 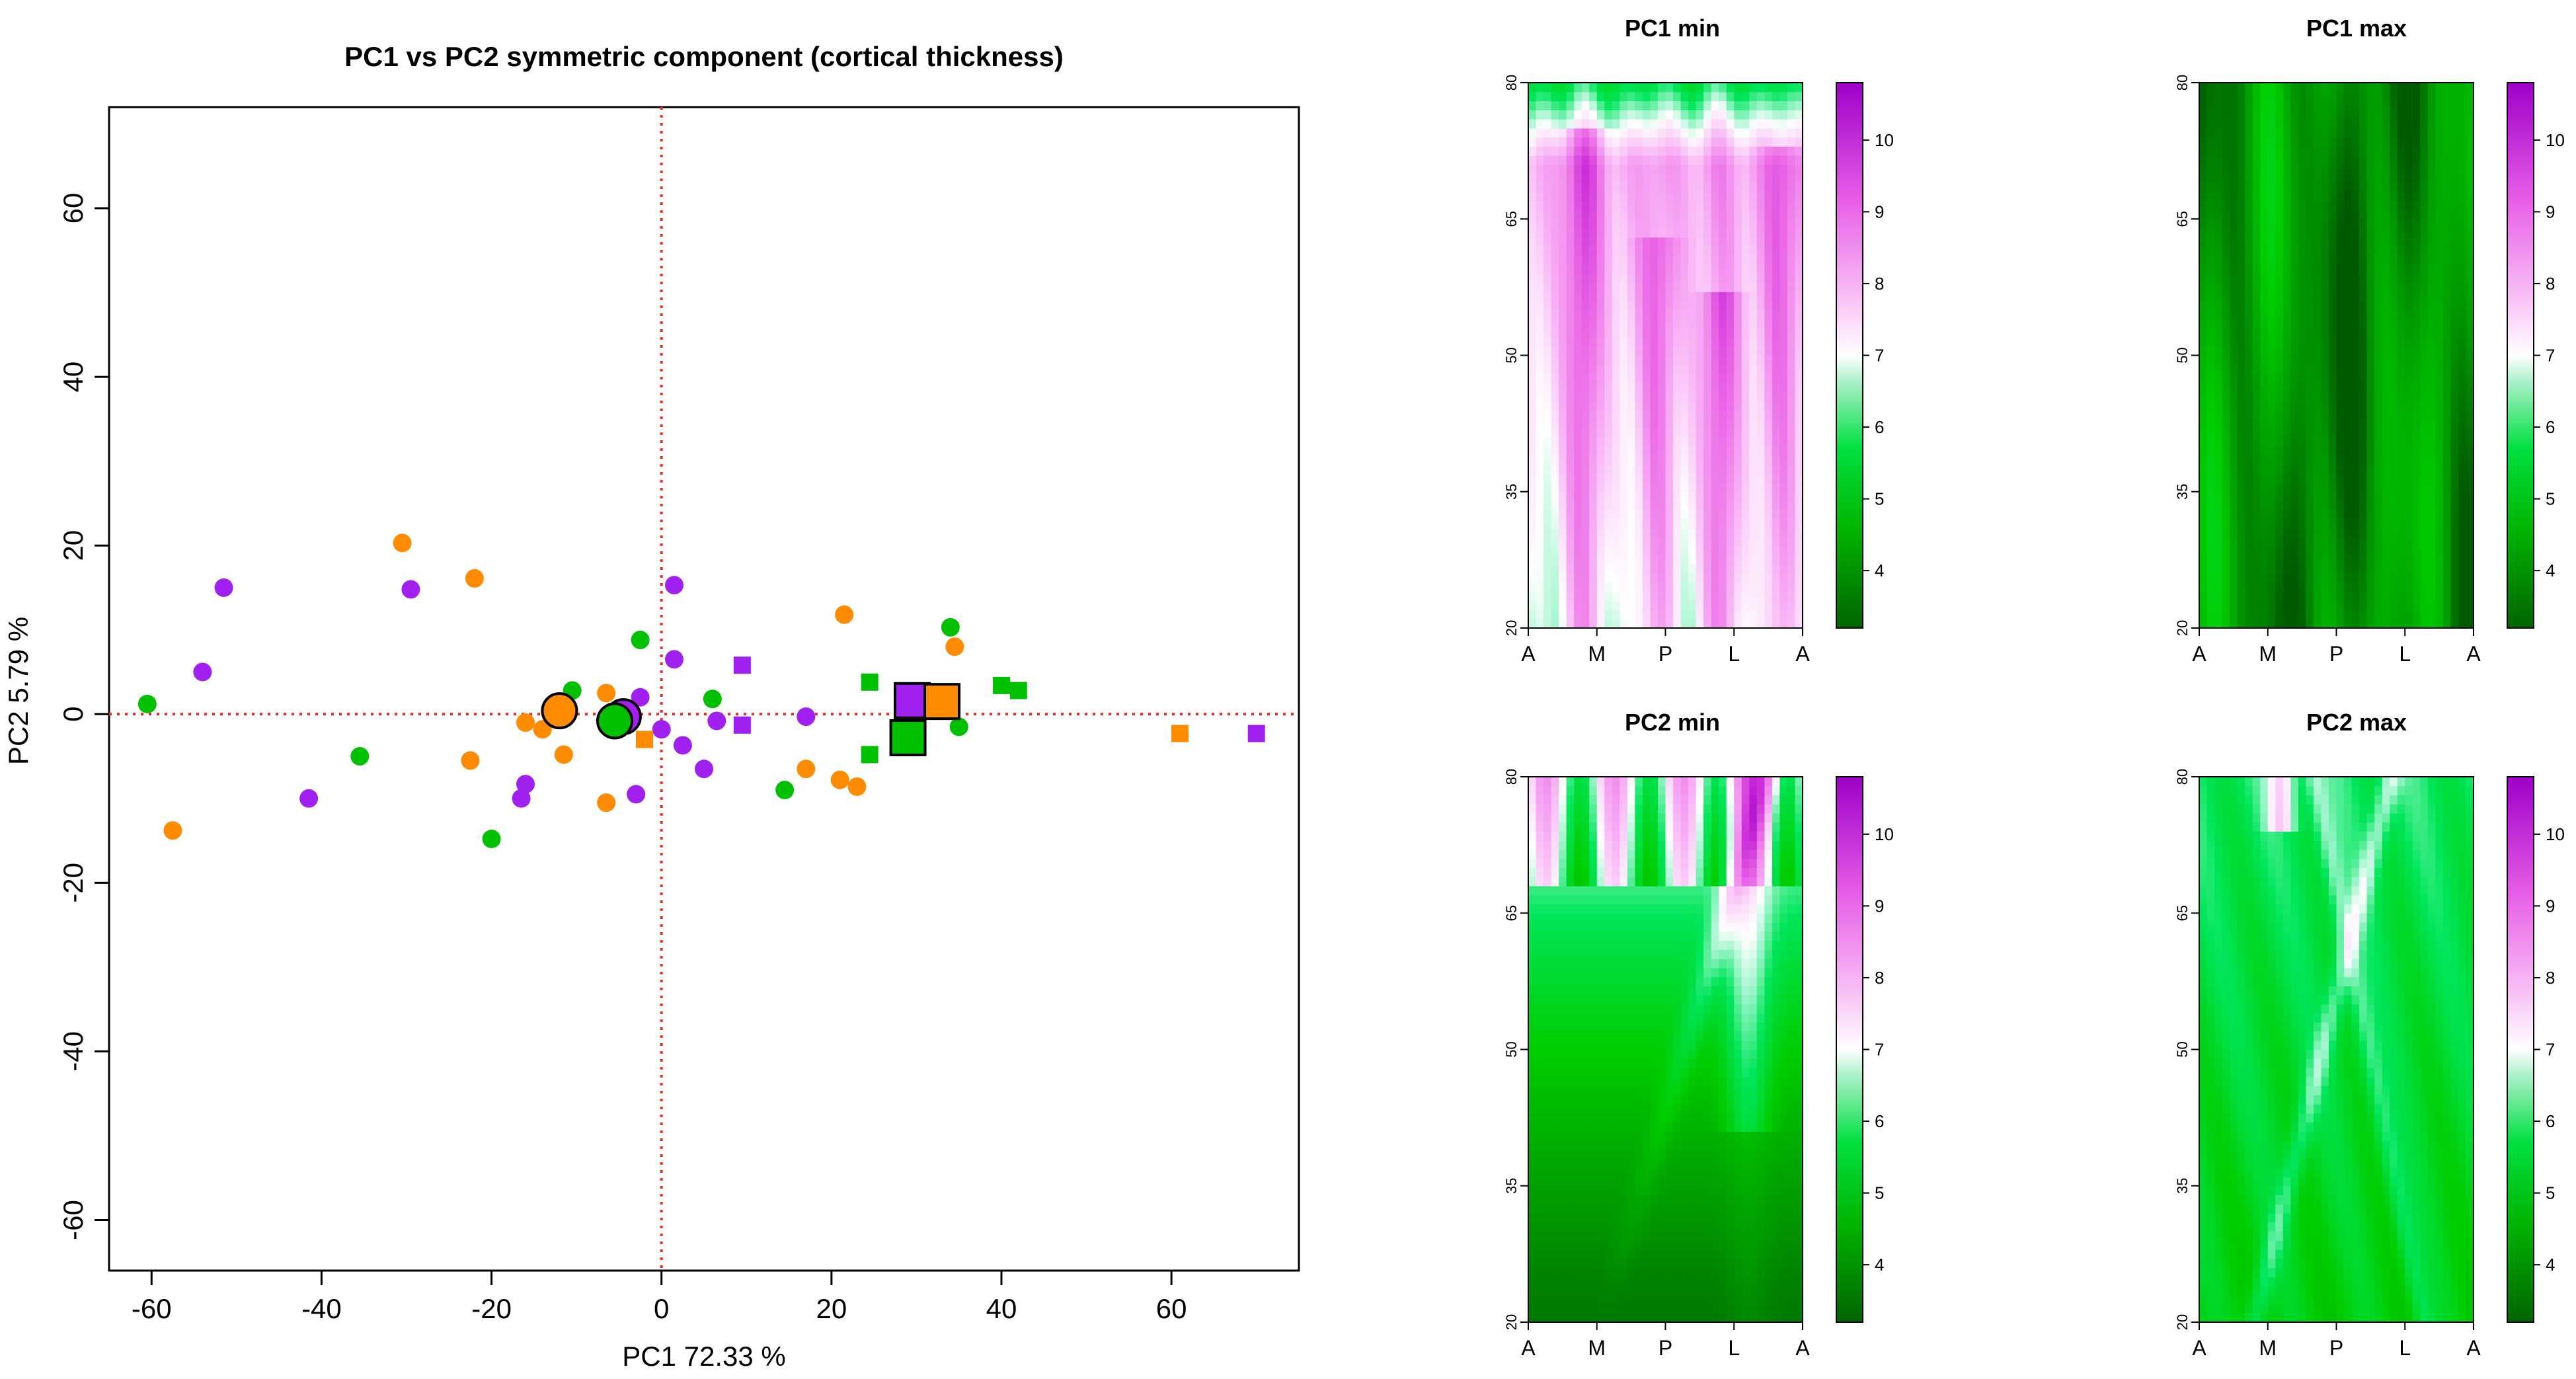 I want to click on y-tick-label: 20, so click(x=73, y=545).